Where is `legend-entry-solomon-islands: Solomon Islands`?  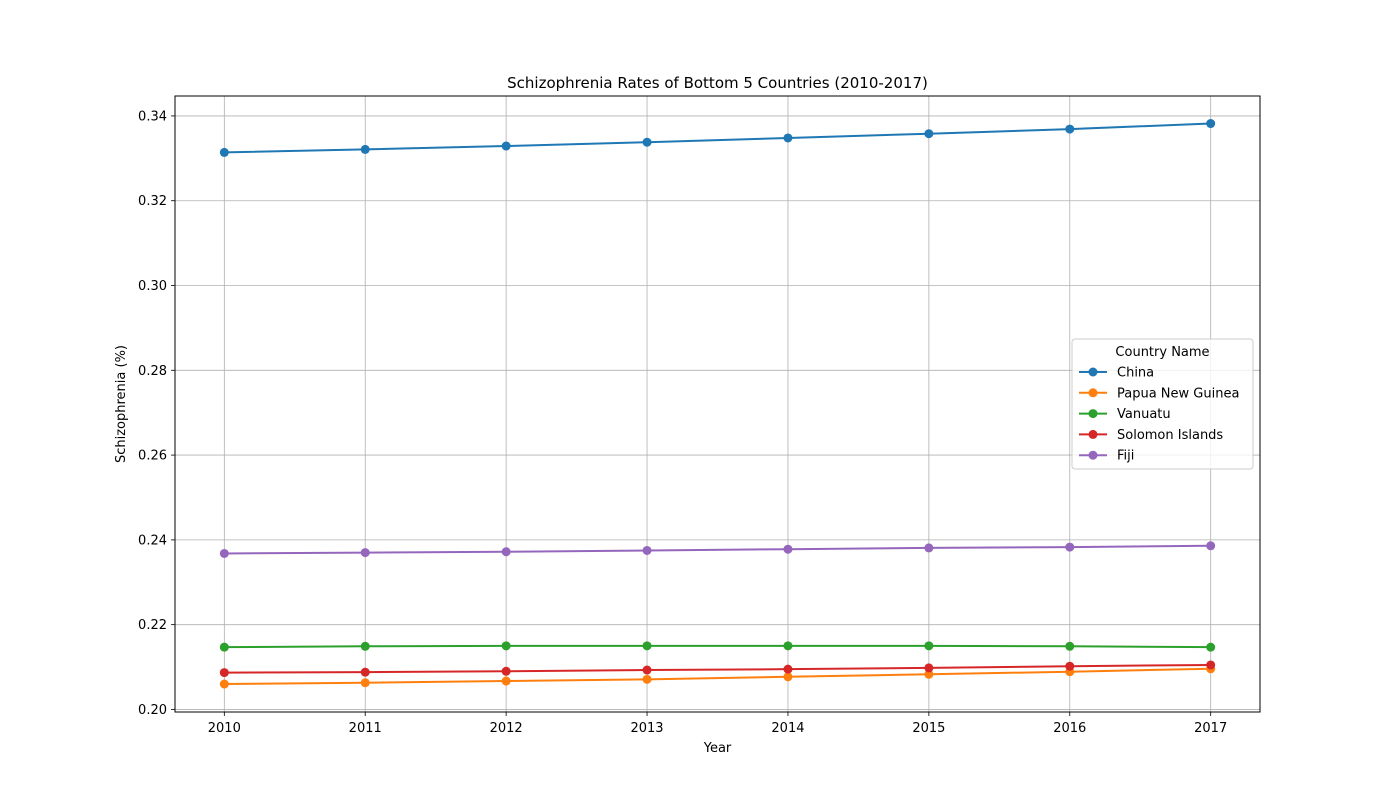
legend-entry-solomon-islands: Solomon Islands is located at coordinates (1151, 435).